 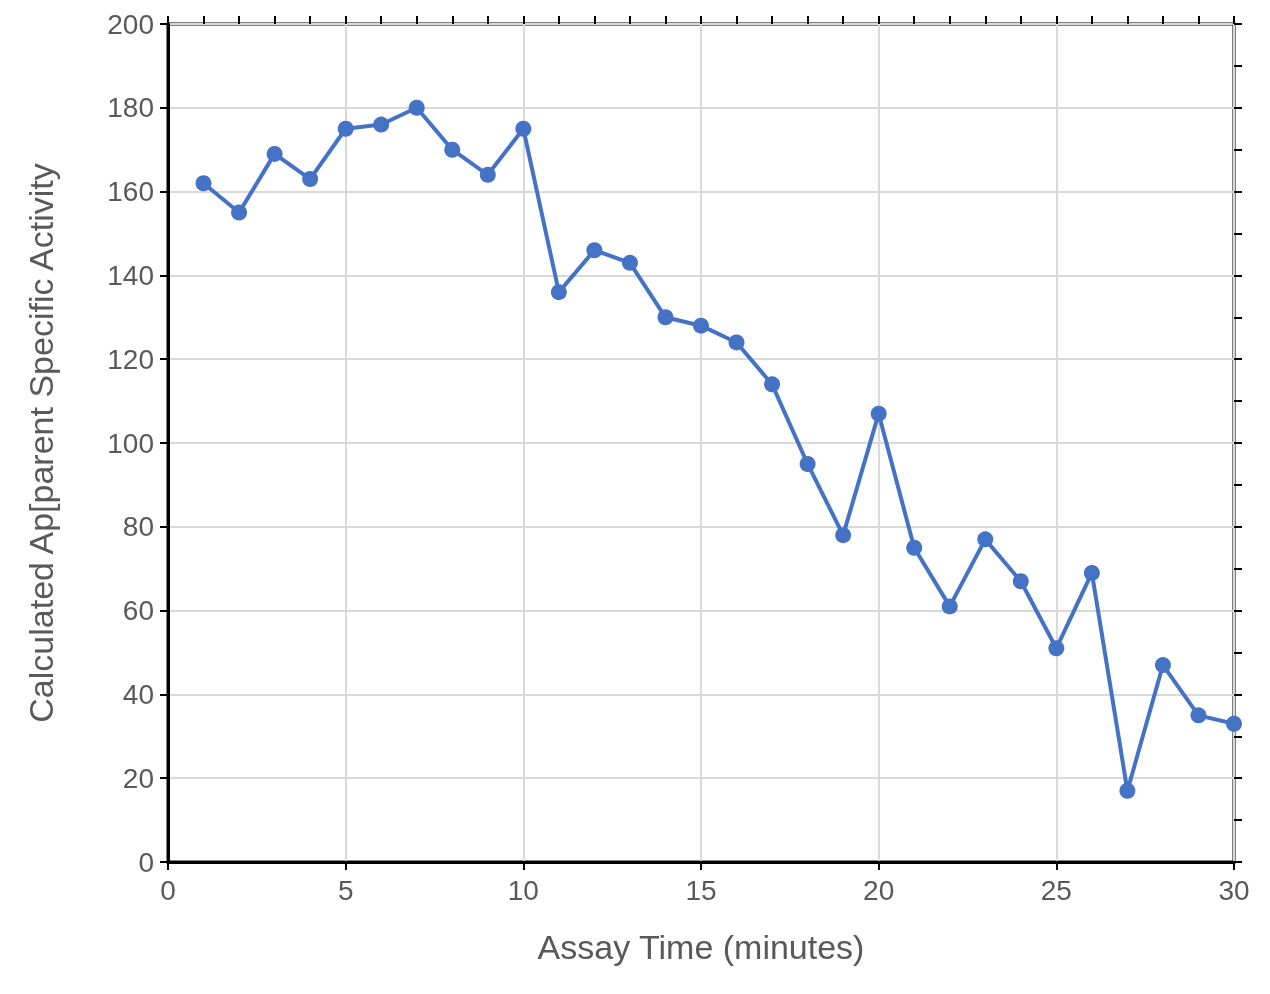 What do you see at coordinates (138, 778) in the screenshot?
I see `y-tick-label: 20` at bounding box center [138, 778].